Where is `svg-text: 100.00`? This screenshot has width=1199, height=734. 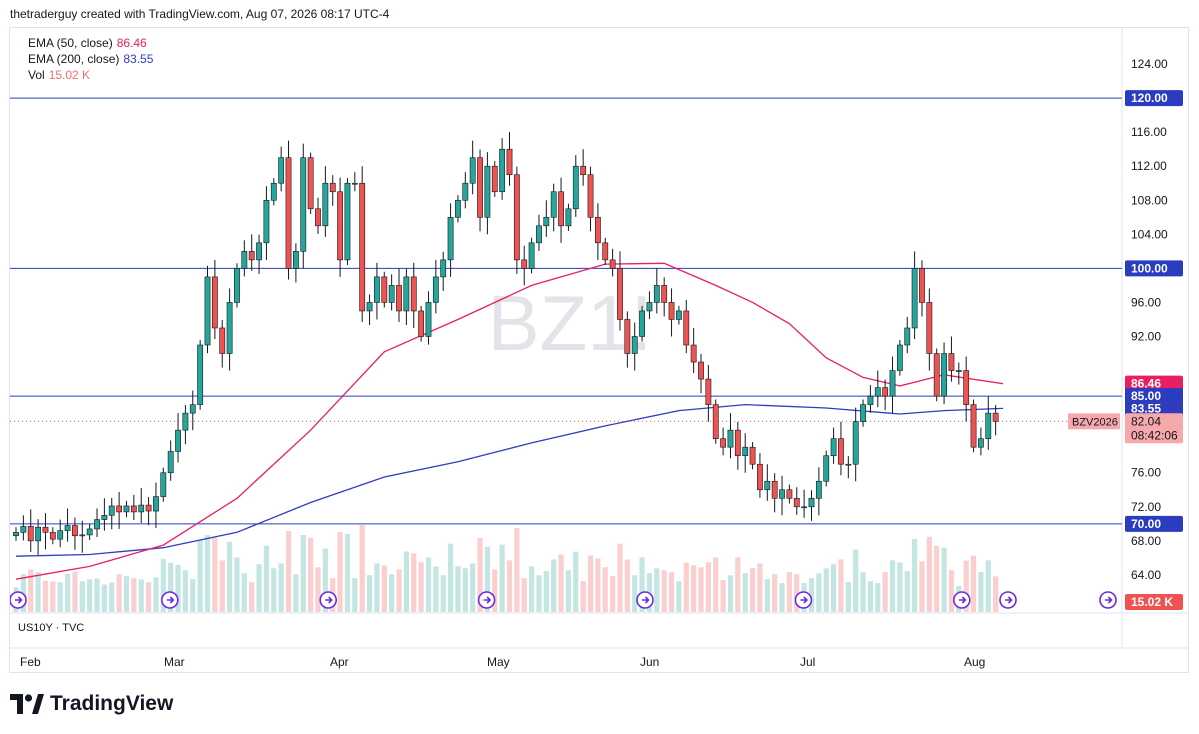 svg-text: 100.00 is located at coordinates (1149, 268).